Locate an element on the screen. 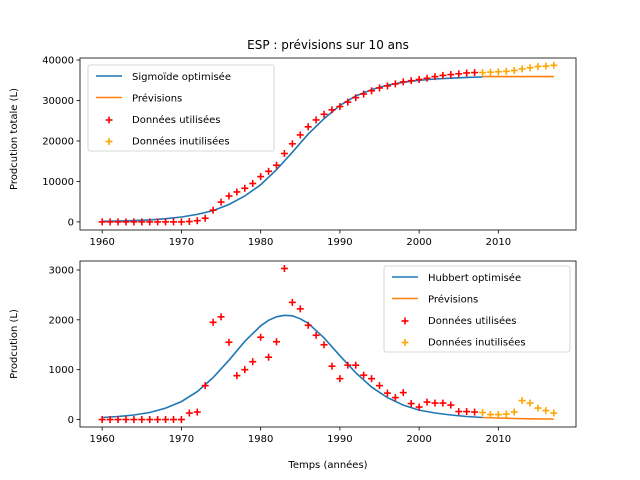 This screenshot has width=640, height=480. x-tick-label: 1960 is located at coordinates (101, 439).